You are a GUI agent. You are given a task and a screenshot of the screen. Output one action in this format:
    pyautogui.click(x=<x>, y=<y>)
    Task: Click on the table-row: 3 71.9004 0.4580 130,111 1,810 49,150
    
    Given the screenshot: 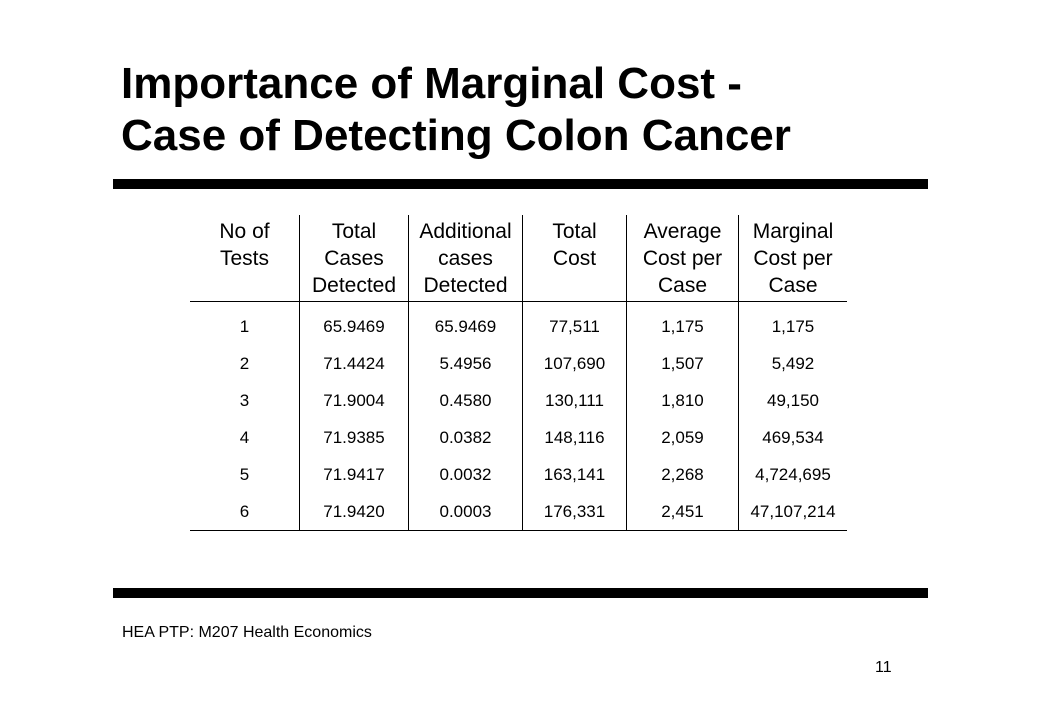 What is the action you would take?
    pyautogui.click(x=518, y=400)
    